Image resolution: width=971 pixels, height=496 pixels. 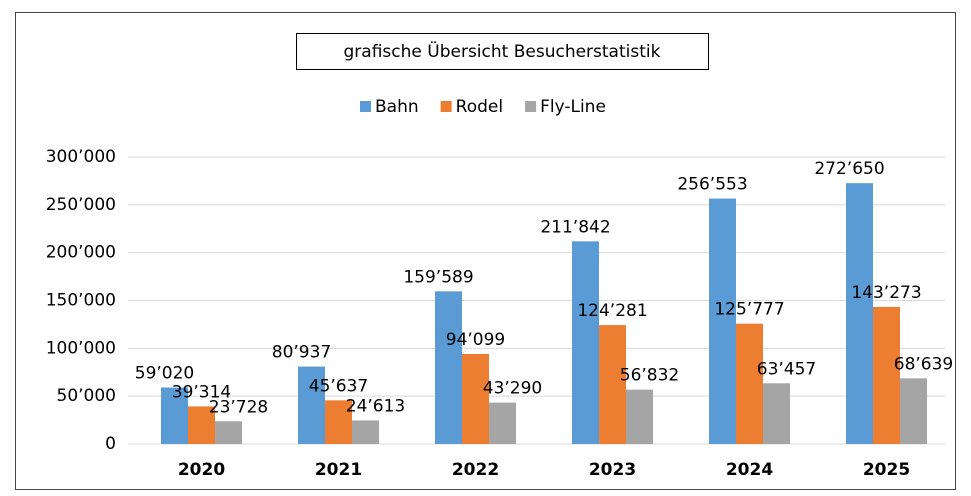 What do you see at coordinates (886, 470) in the screenshot?
I see `x-tick-label: 2025` at bounding box center [886, 470].